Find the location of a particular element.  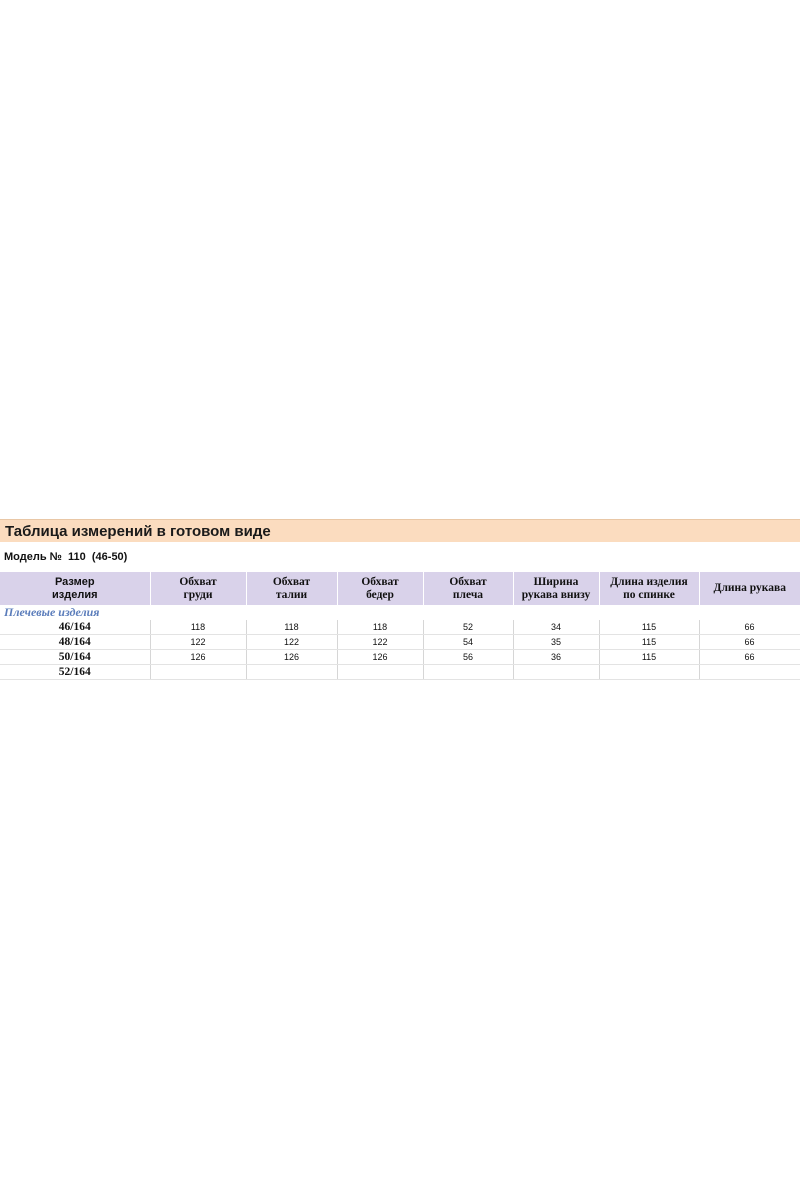

value-cell: 52 is located at coordinates (468, 627).